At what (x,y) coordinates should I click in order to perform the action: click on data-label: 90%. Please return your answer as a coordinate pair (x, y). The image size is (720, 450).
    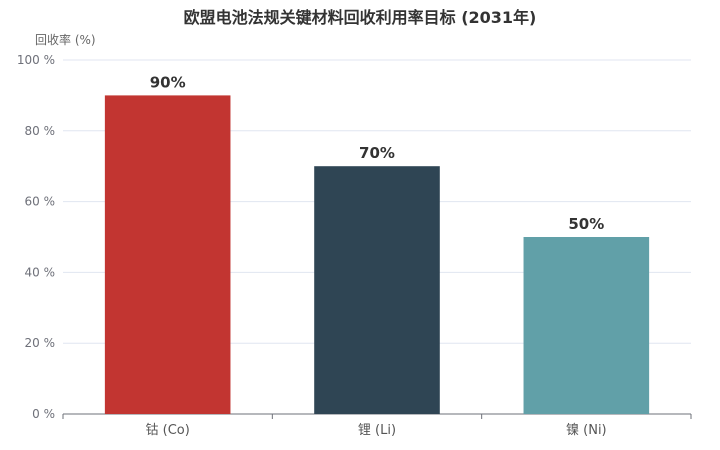
    Looking at the image, I should click on (168, 82).